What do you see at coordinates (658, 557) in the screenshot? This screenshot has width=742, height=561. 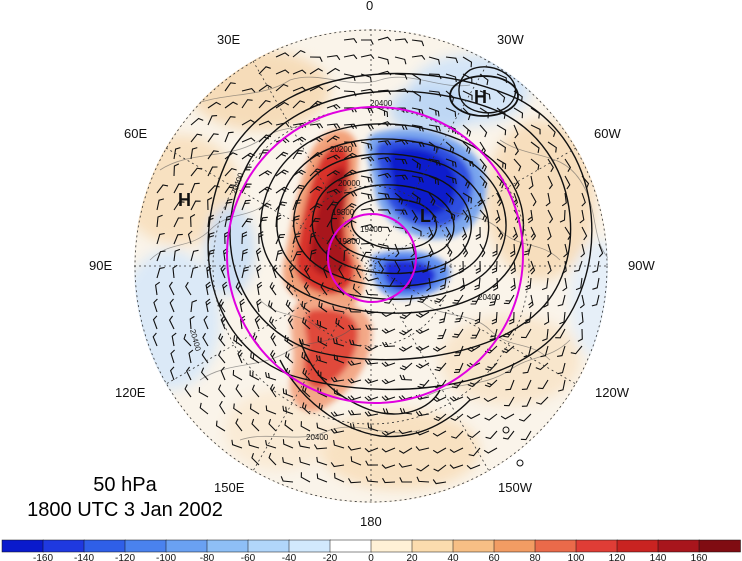 I see `colorbar-tick-label: 140` at bounding box center [658, 557].